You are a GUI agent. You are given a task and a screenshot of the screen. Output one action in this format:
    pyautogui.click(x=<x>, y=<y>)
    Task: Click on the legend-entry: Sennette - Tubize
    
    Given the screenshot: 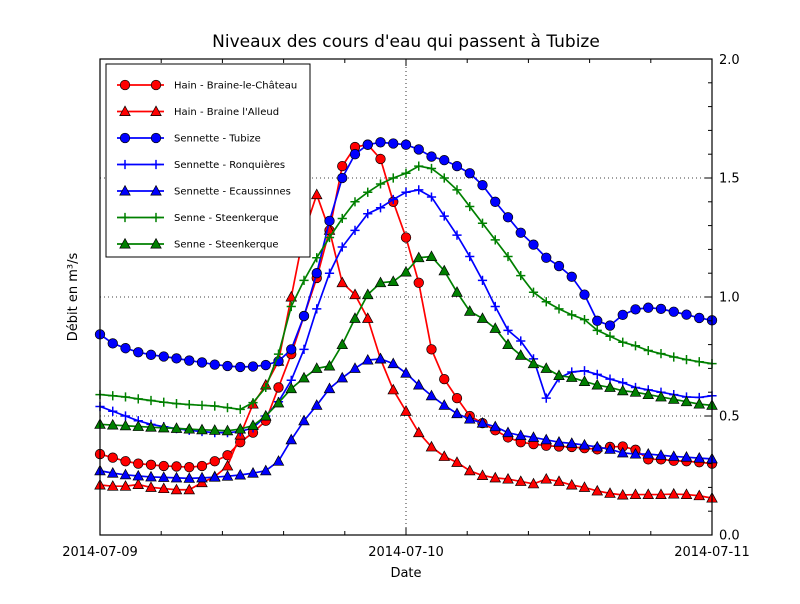 What is the action you would take?
    pyautogui.click(x=189, y=138)
    